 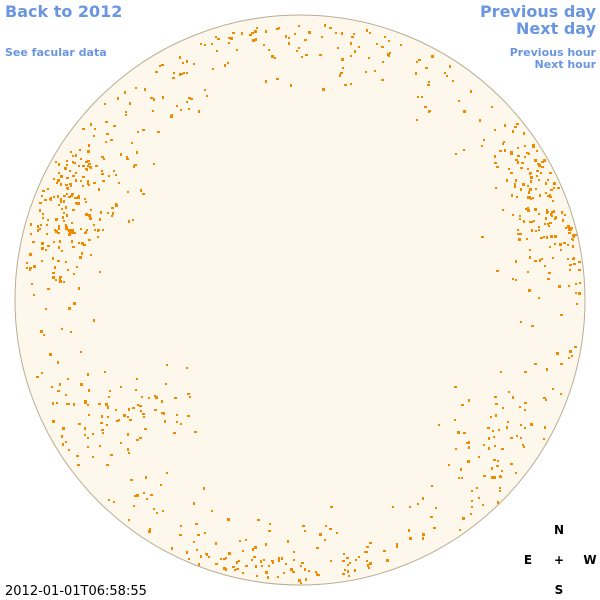 What do you see at coordinates (566, 64) in the screenshot?
I see `next-hour-link: Next hour` at bounding box center [566, 64].